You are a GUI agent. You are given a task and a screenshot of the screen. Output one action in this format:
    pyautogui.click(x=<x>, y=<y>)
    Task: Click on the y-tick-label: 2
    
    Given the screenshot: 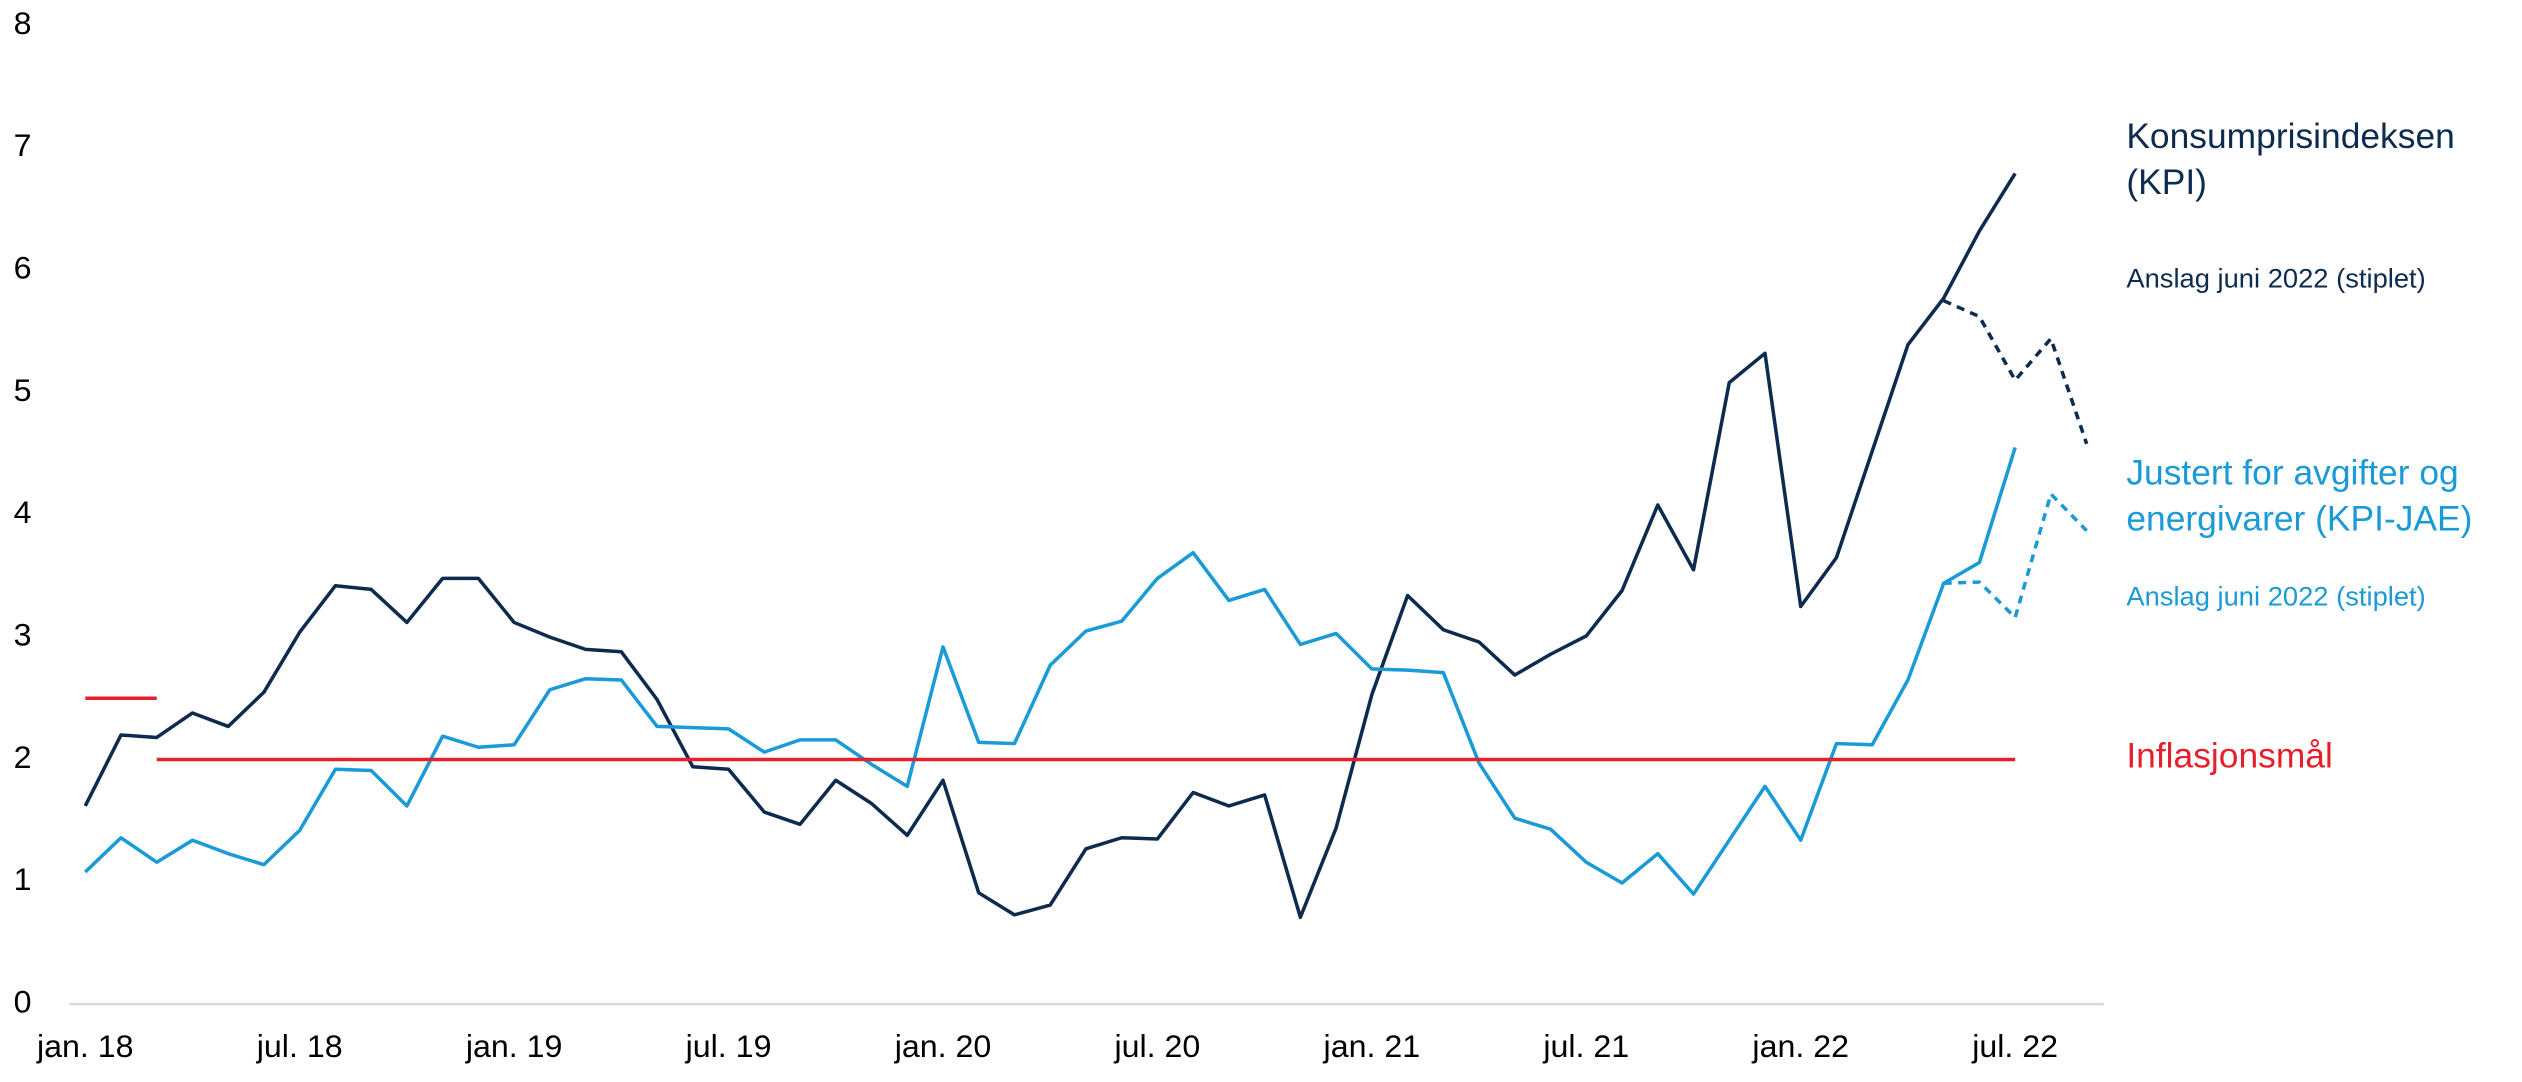 What is the action you would take?
    pyautogui.click(x=23, y=757)
    